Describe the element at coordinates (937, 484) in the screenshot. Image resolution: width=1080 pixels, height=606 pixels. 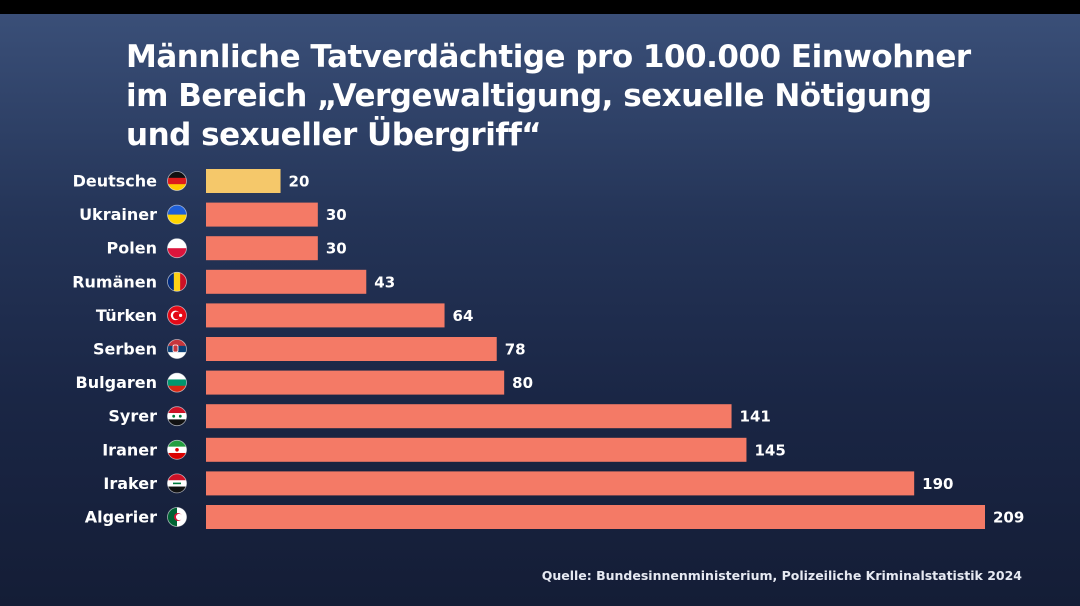
I see `value-label: 190` at that location.